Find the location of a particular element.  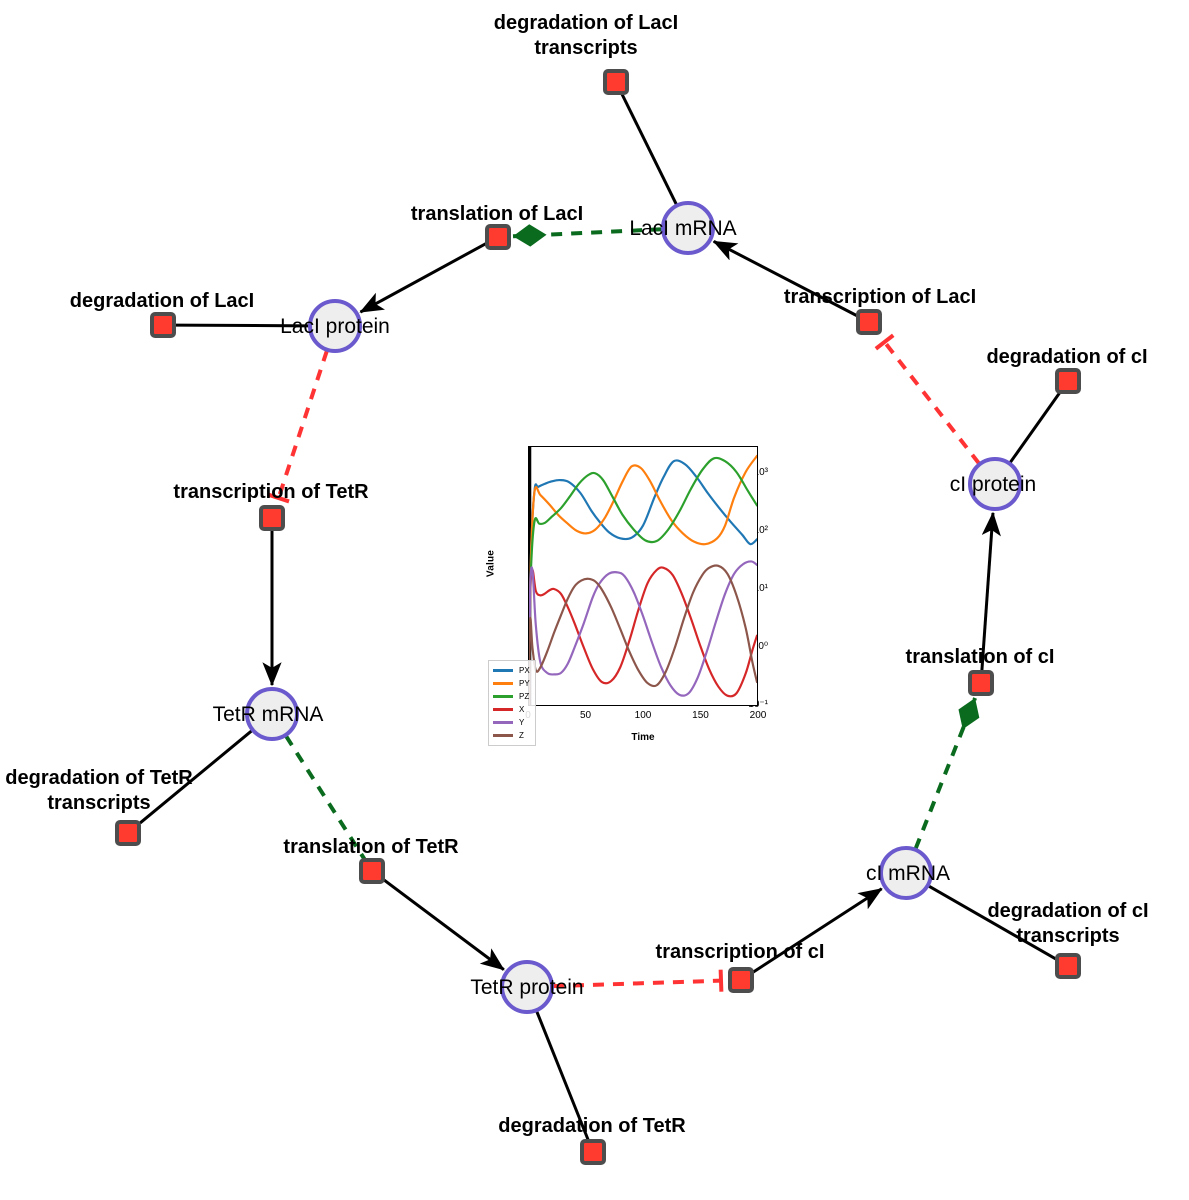

reaction-label-deg_tetr_transcripts: degradation of TetR is located at coordinates (99, 778).